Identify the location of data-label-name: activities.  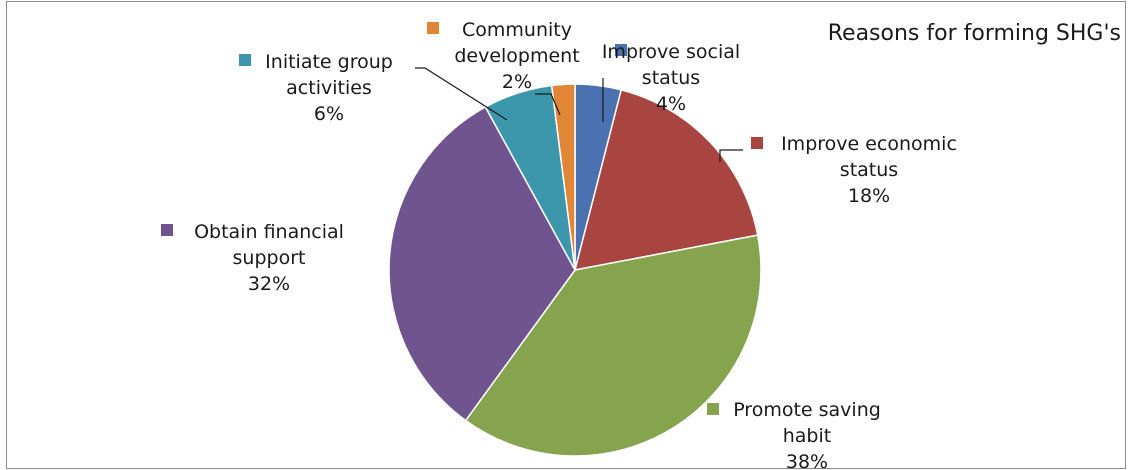
(329, 88).